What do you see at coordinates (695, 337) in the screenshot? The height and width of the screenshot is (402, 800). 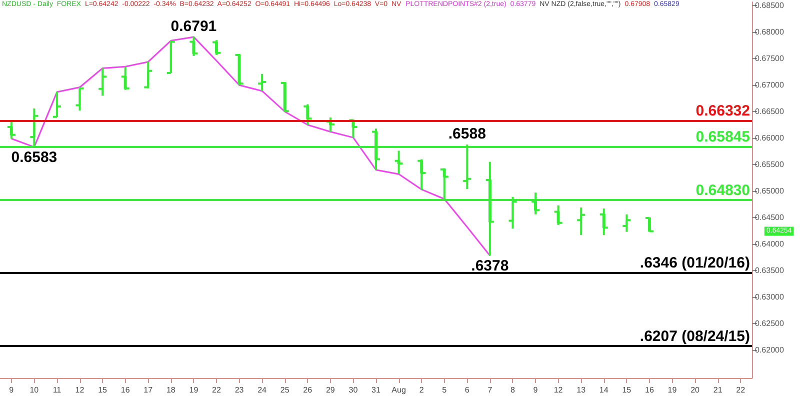 I see `ref-line-label: .6207 (08/24/15)` at bounding box center [695, 337].